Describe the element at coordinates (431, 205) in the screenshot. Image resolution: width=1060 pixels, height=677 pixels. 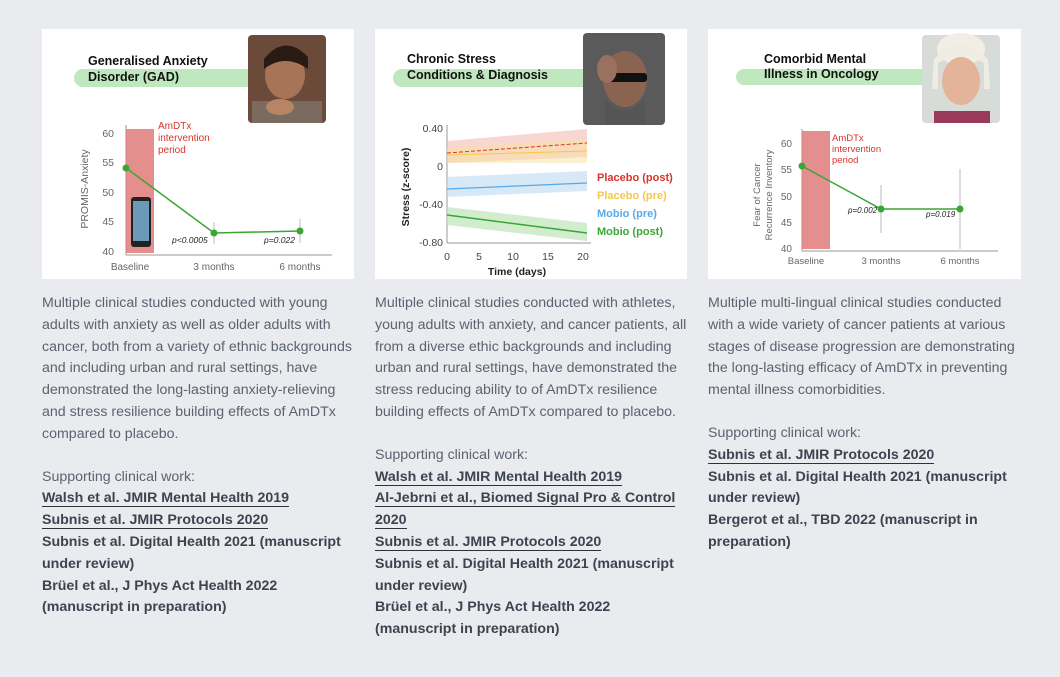
I see `y-tick: -0.40` at that location.